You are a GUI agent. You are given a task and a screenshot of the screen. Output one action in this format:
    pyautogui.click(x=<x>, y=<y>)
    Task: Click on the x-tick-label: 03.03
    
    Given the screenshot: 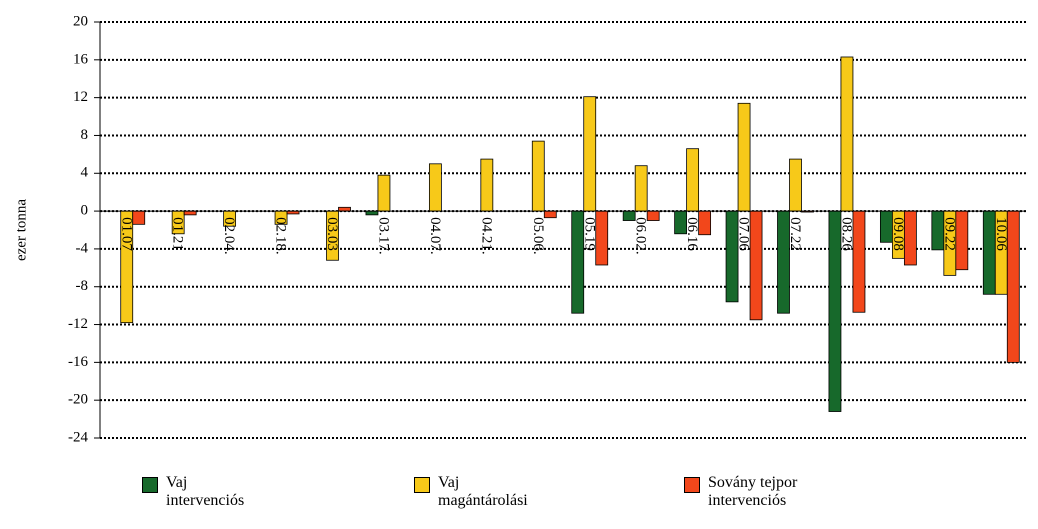 What is the action you would take?
    pyautogui.click(x=332, y=234)
    